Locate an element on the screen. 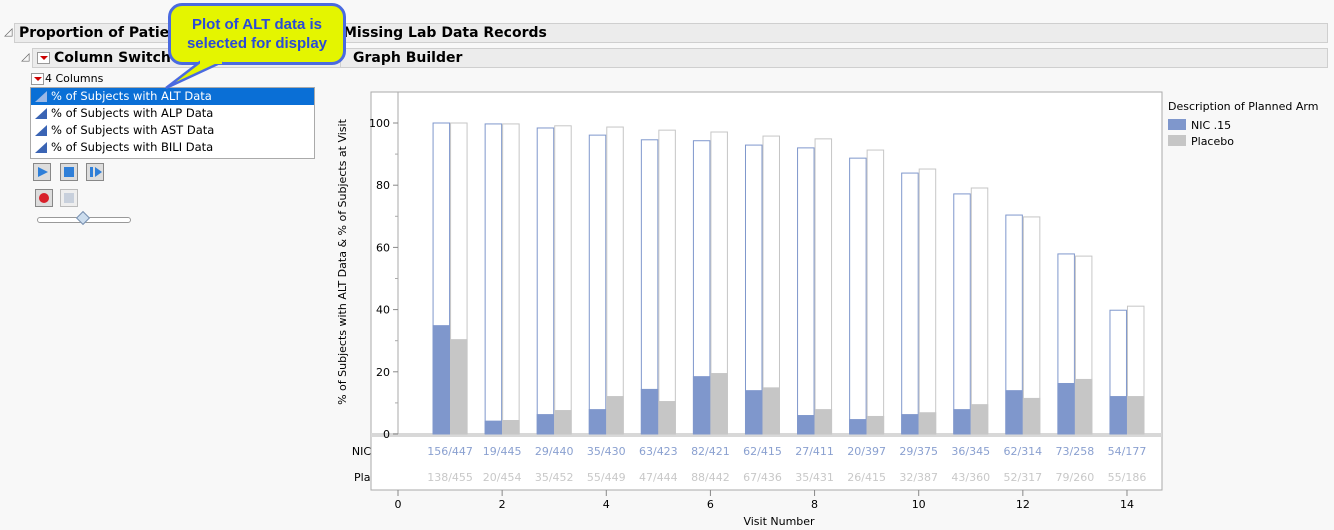 This screenshot has height=530, width=1334. x-tick-label: 6 is located at coordinates (710, 504).